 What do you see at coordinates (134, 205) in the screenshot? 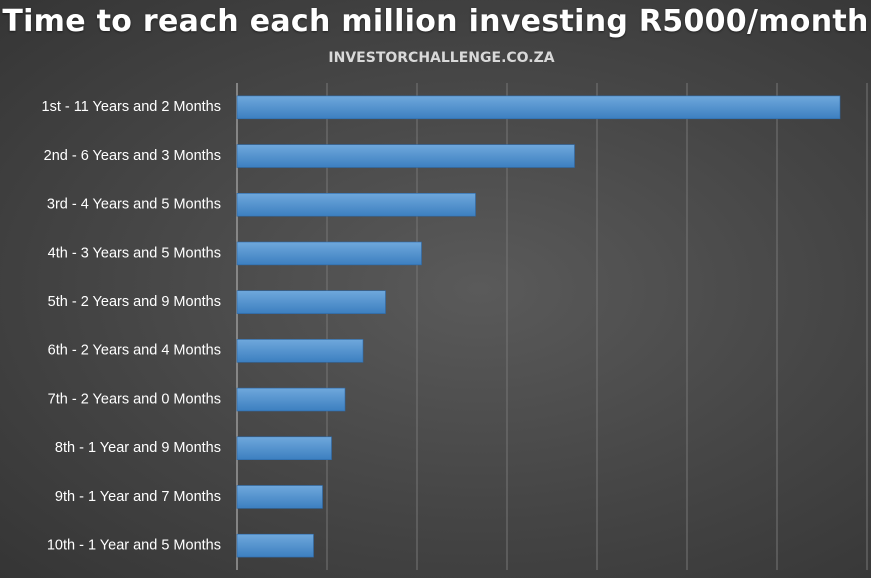
I see `category-label-3: 3rd - 4 Years and 5 Months` at bounding box center [134, 205].